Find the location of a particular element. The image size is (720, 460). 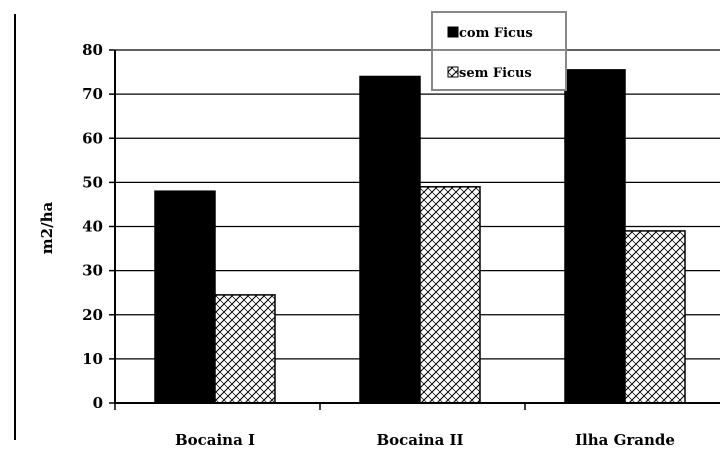

bar-com-ficus-bocaina-i is located at coordinates (185, 297).